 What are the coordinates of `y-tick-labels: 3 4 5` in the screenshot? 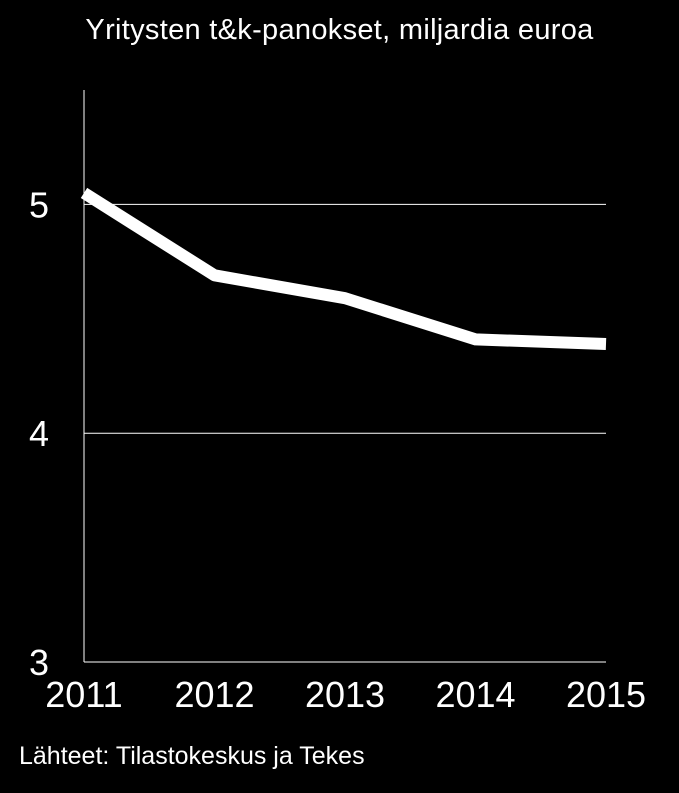 It's located at (39, 433).